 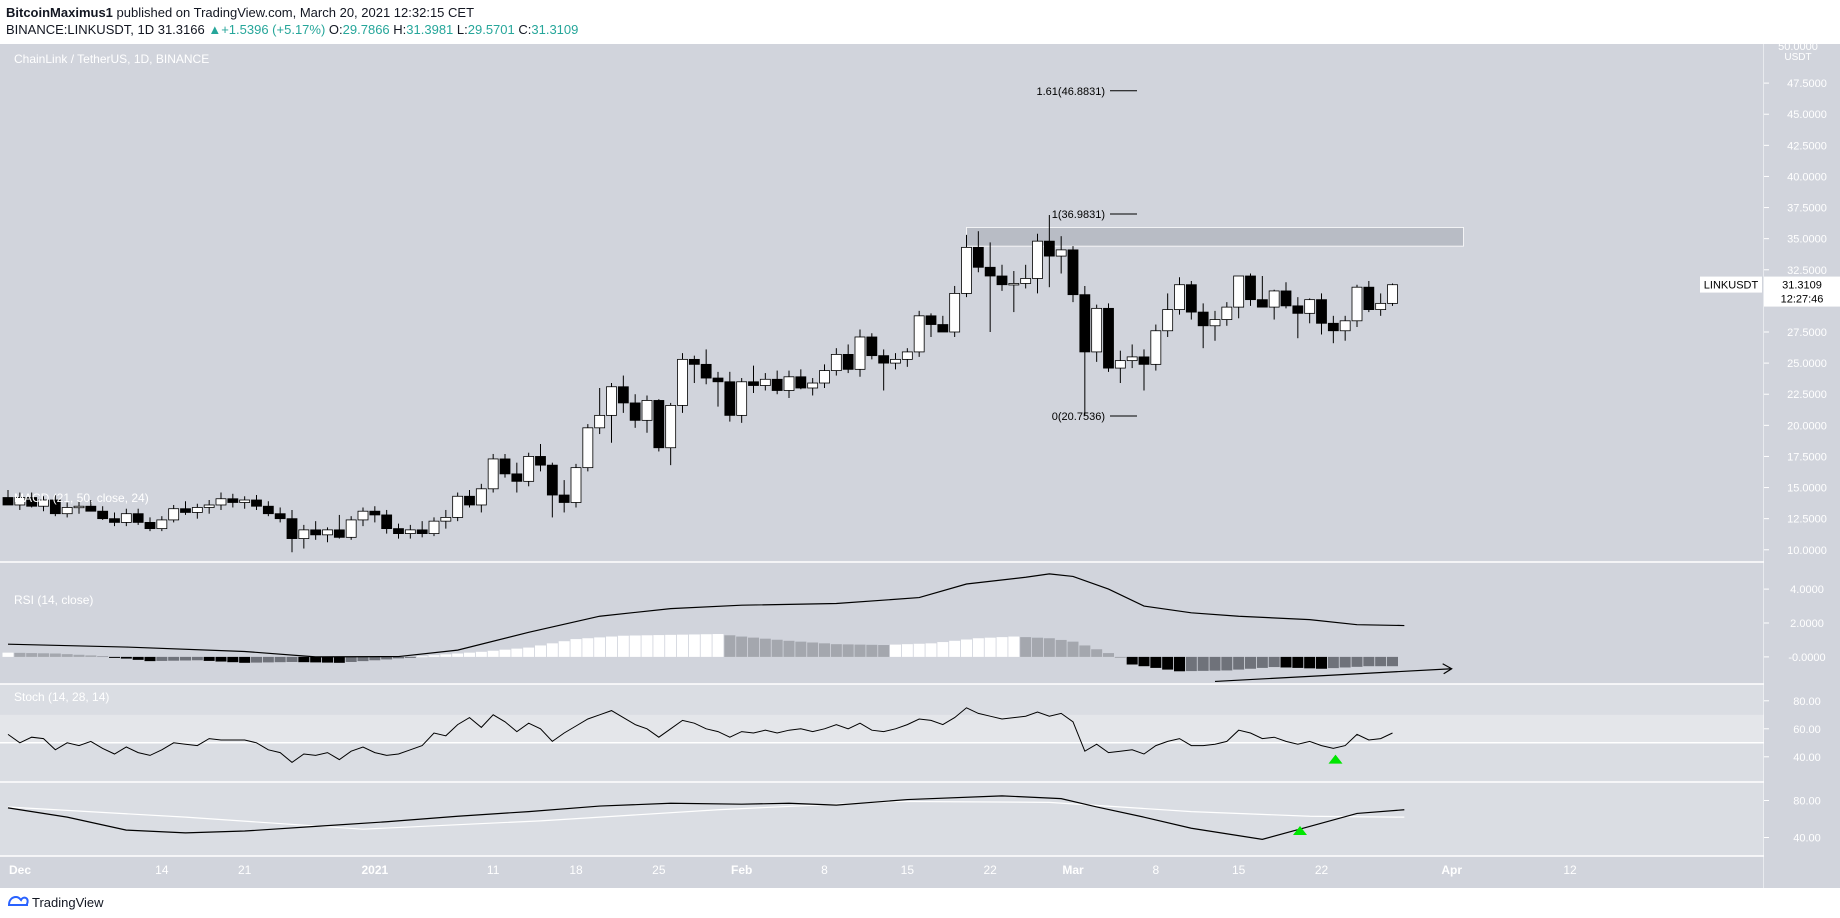 I want to click on price-tick-label: 37.5000, so click(x=1807, y=209).